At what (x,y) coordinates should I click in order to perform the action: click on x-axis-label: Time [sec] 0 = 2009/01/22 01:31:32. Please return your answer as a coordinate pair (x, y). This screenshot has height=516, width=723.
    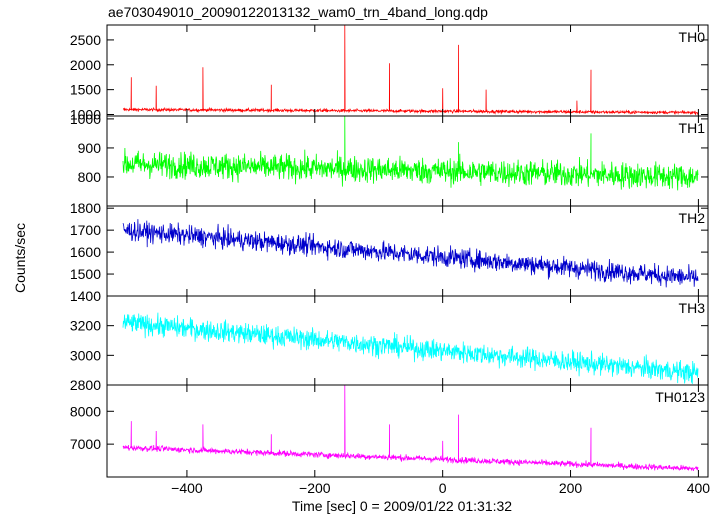
    Looking at the image, I should click on (402, 506).